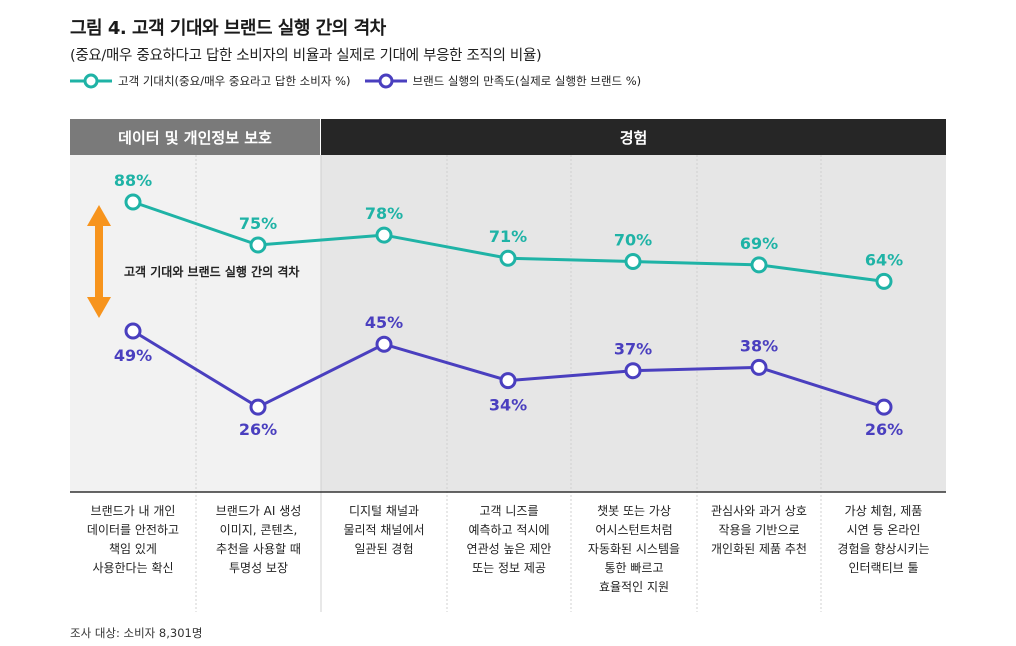 This screenshot has width=1016, height=646. What do you see at coordinates (508, 405) in the screenshot?
I see `data-label: 34%` at bounding box center [508, 405].